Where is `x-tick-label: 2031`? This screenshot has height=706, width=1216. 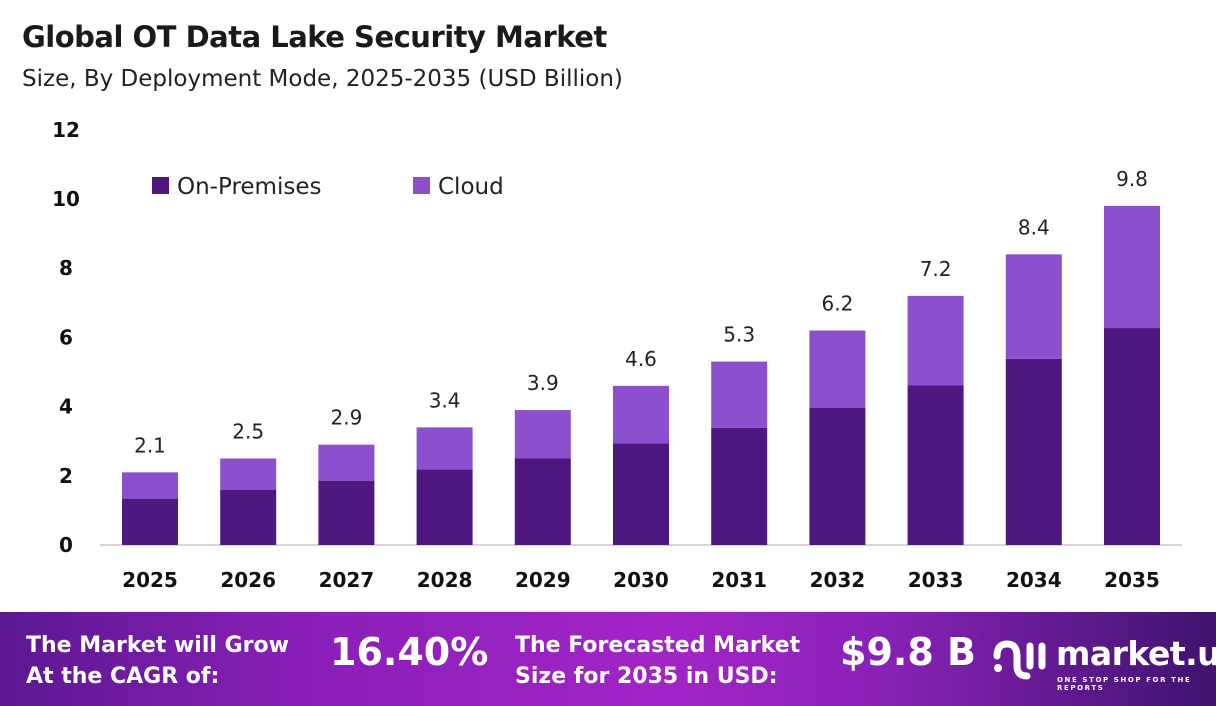 x-tick-label: 2031 is located at coordinates (739, 580).